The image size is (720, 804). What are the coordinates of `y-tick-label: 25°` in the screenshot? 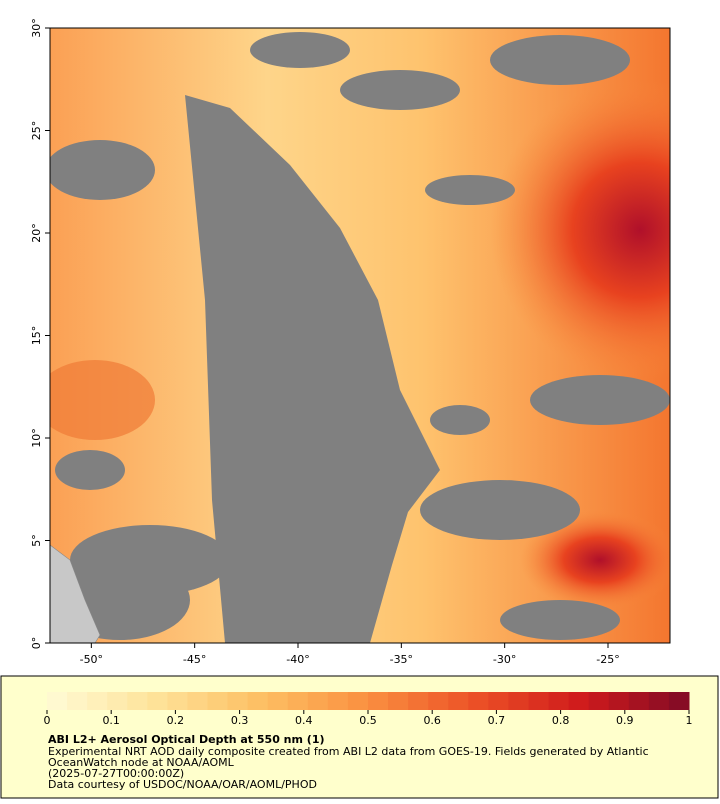 It's located at (36, 131).